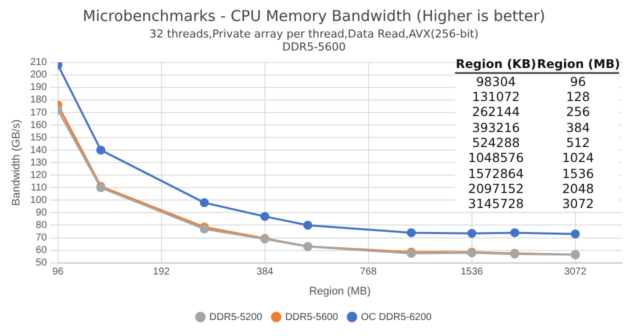 The image size is (640, 336). I want to click on annotation: 1048576, so click(496, 158).